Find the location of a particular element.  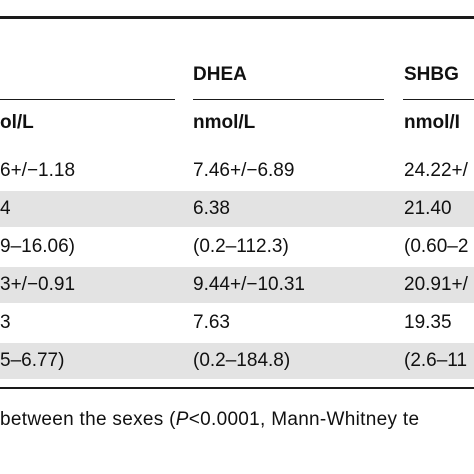

table-cell: (0.2–112.3) is located at coordinates (241, 246).